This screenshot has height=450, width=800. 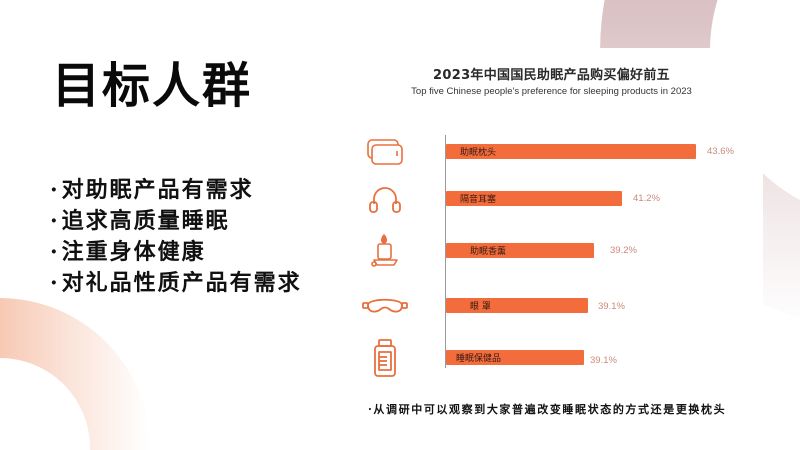 I want to click on chart-row: 助眠枕头 43.6%, so click(x=551, y=152).